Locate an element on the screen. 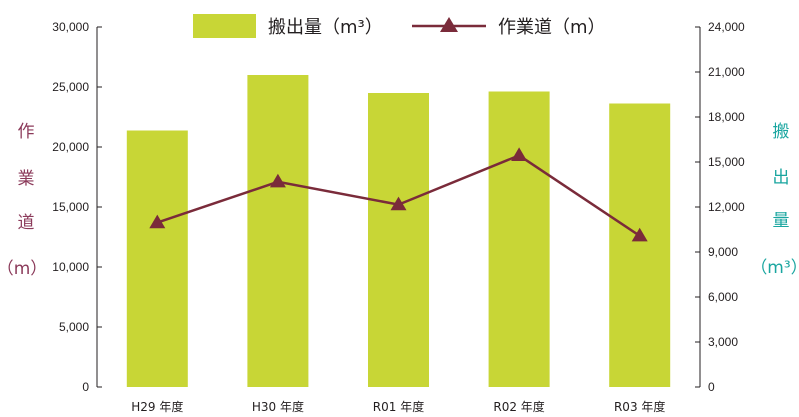 This screenshot has width=799, height=417. left-tick-label: 20,000 is located at coordinates (70, 147).